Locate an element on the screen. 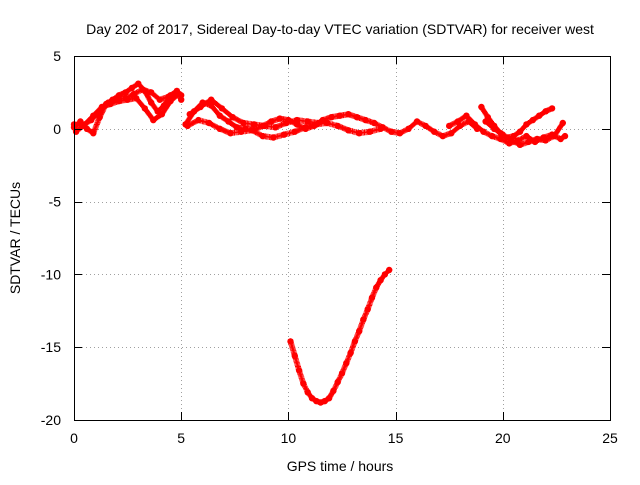 This screenshot has height=485, width=640. y-tick-label: 0 is located at coordinates (57, 129).